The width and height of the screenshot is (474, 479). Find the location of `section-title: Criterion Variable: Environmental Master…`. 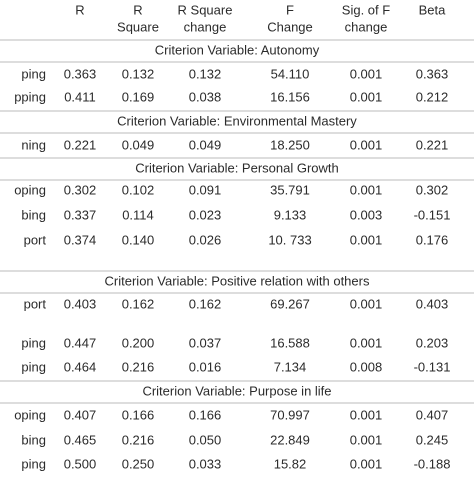

section-title: Criterion Variable: Environmental Master… is located at coordinates (237, 120).